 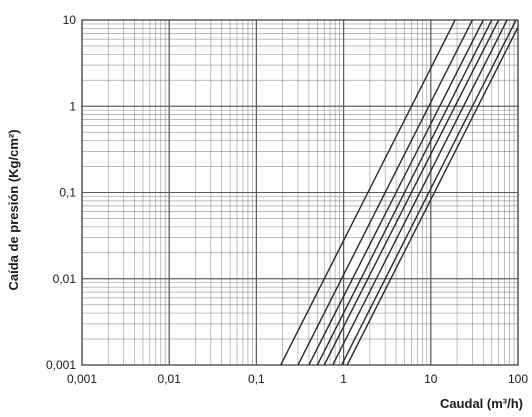 I want to click on y-axis-label: Caída de presión (Kg/cm²), so click(x=13, y=209).